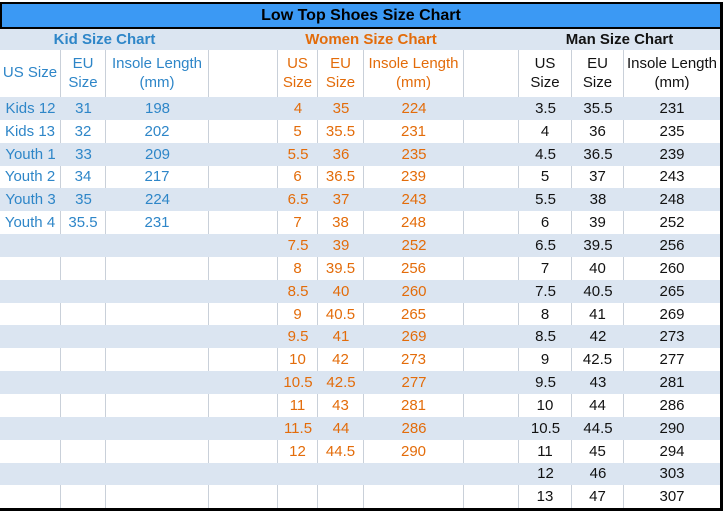 The width and height of the screenshot is (725, 513). What do you see at coordinates (672, 382) in the screenshot?
I see `table-cell: 281` at bounding box center [672, 382].